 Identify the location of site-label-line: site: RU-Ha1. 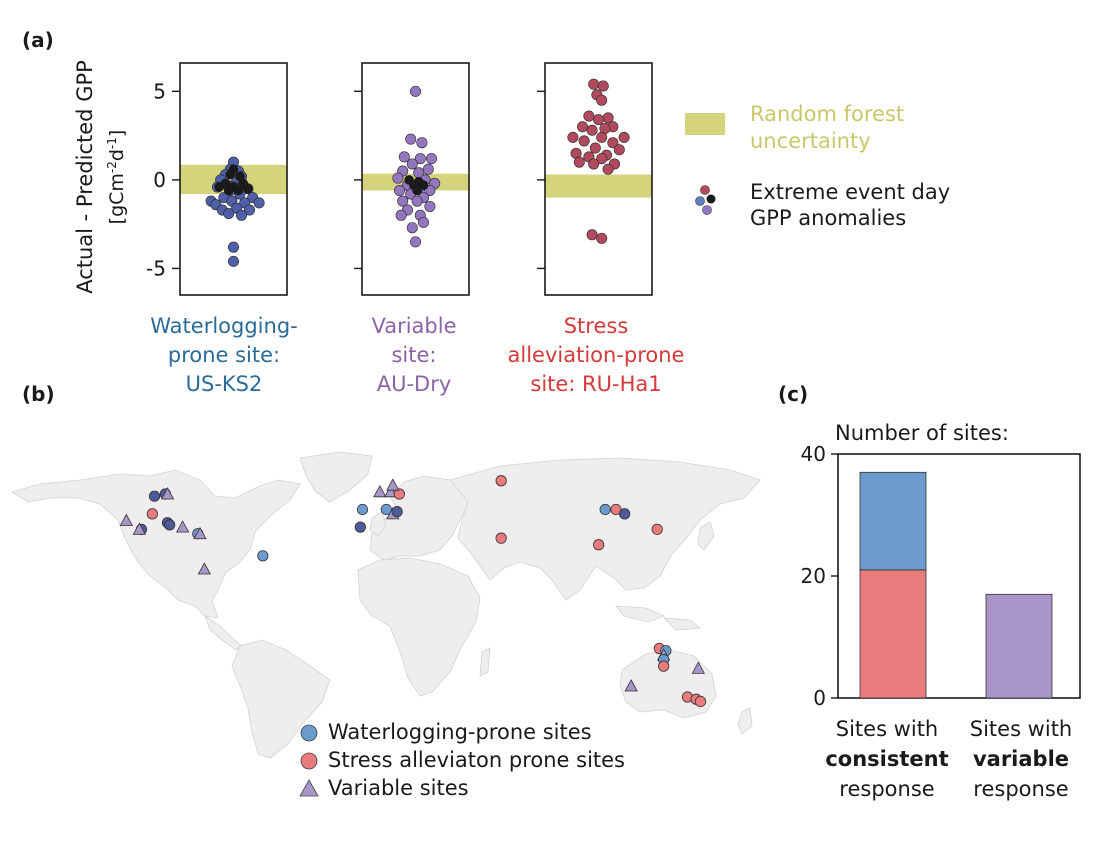
(596, 384).